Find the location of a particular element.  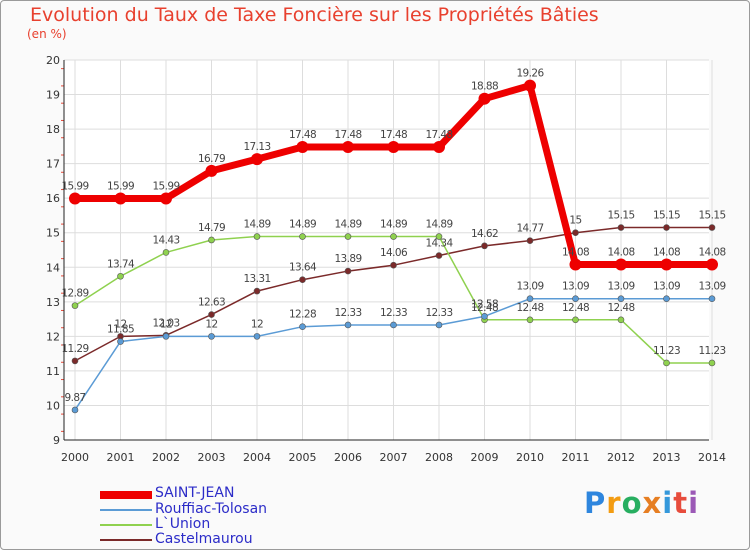

data-label-rouffiac-tolosan: 11.85 is located at coordinates (120, 330).